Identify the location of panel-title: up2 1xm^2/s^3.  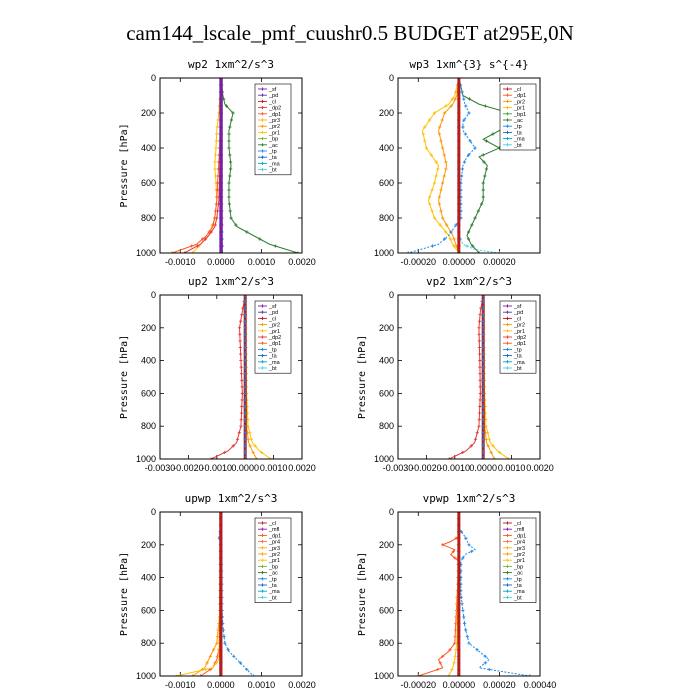
(231, 281).